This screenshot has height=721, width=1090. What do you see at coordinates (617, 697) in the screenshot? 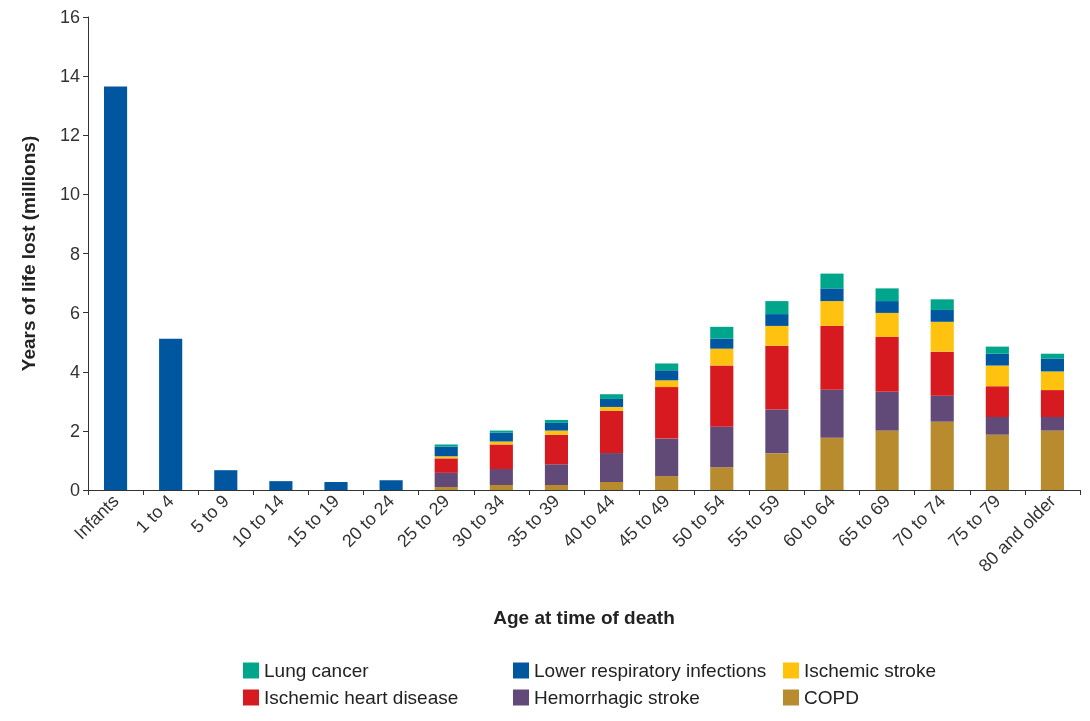
I see `legend-label: Hemorrhagic stroke` at bounding box center [617, 697].